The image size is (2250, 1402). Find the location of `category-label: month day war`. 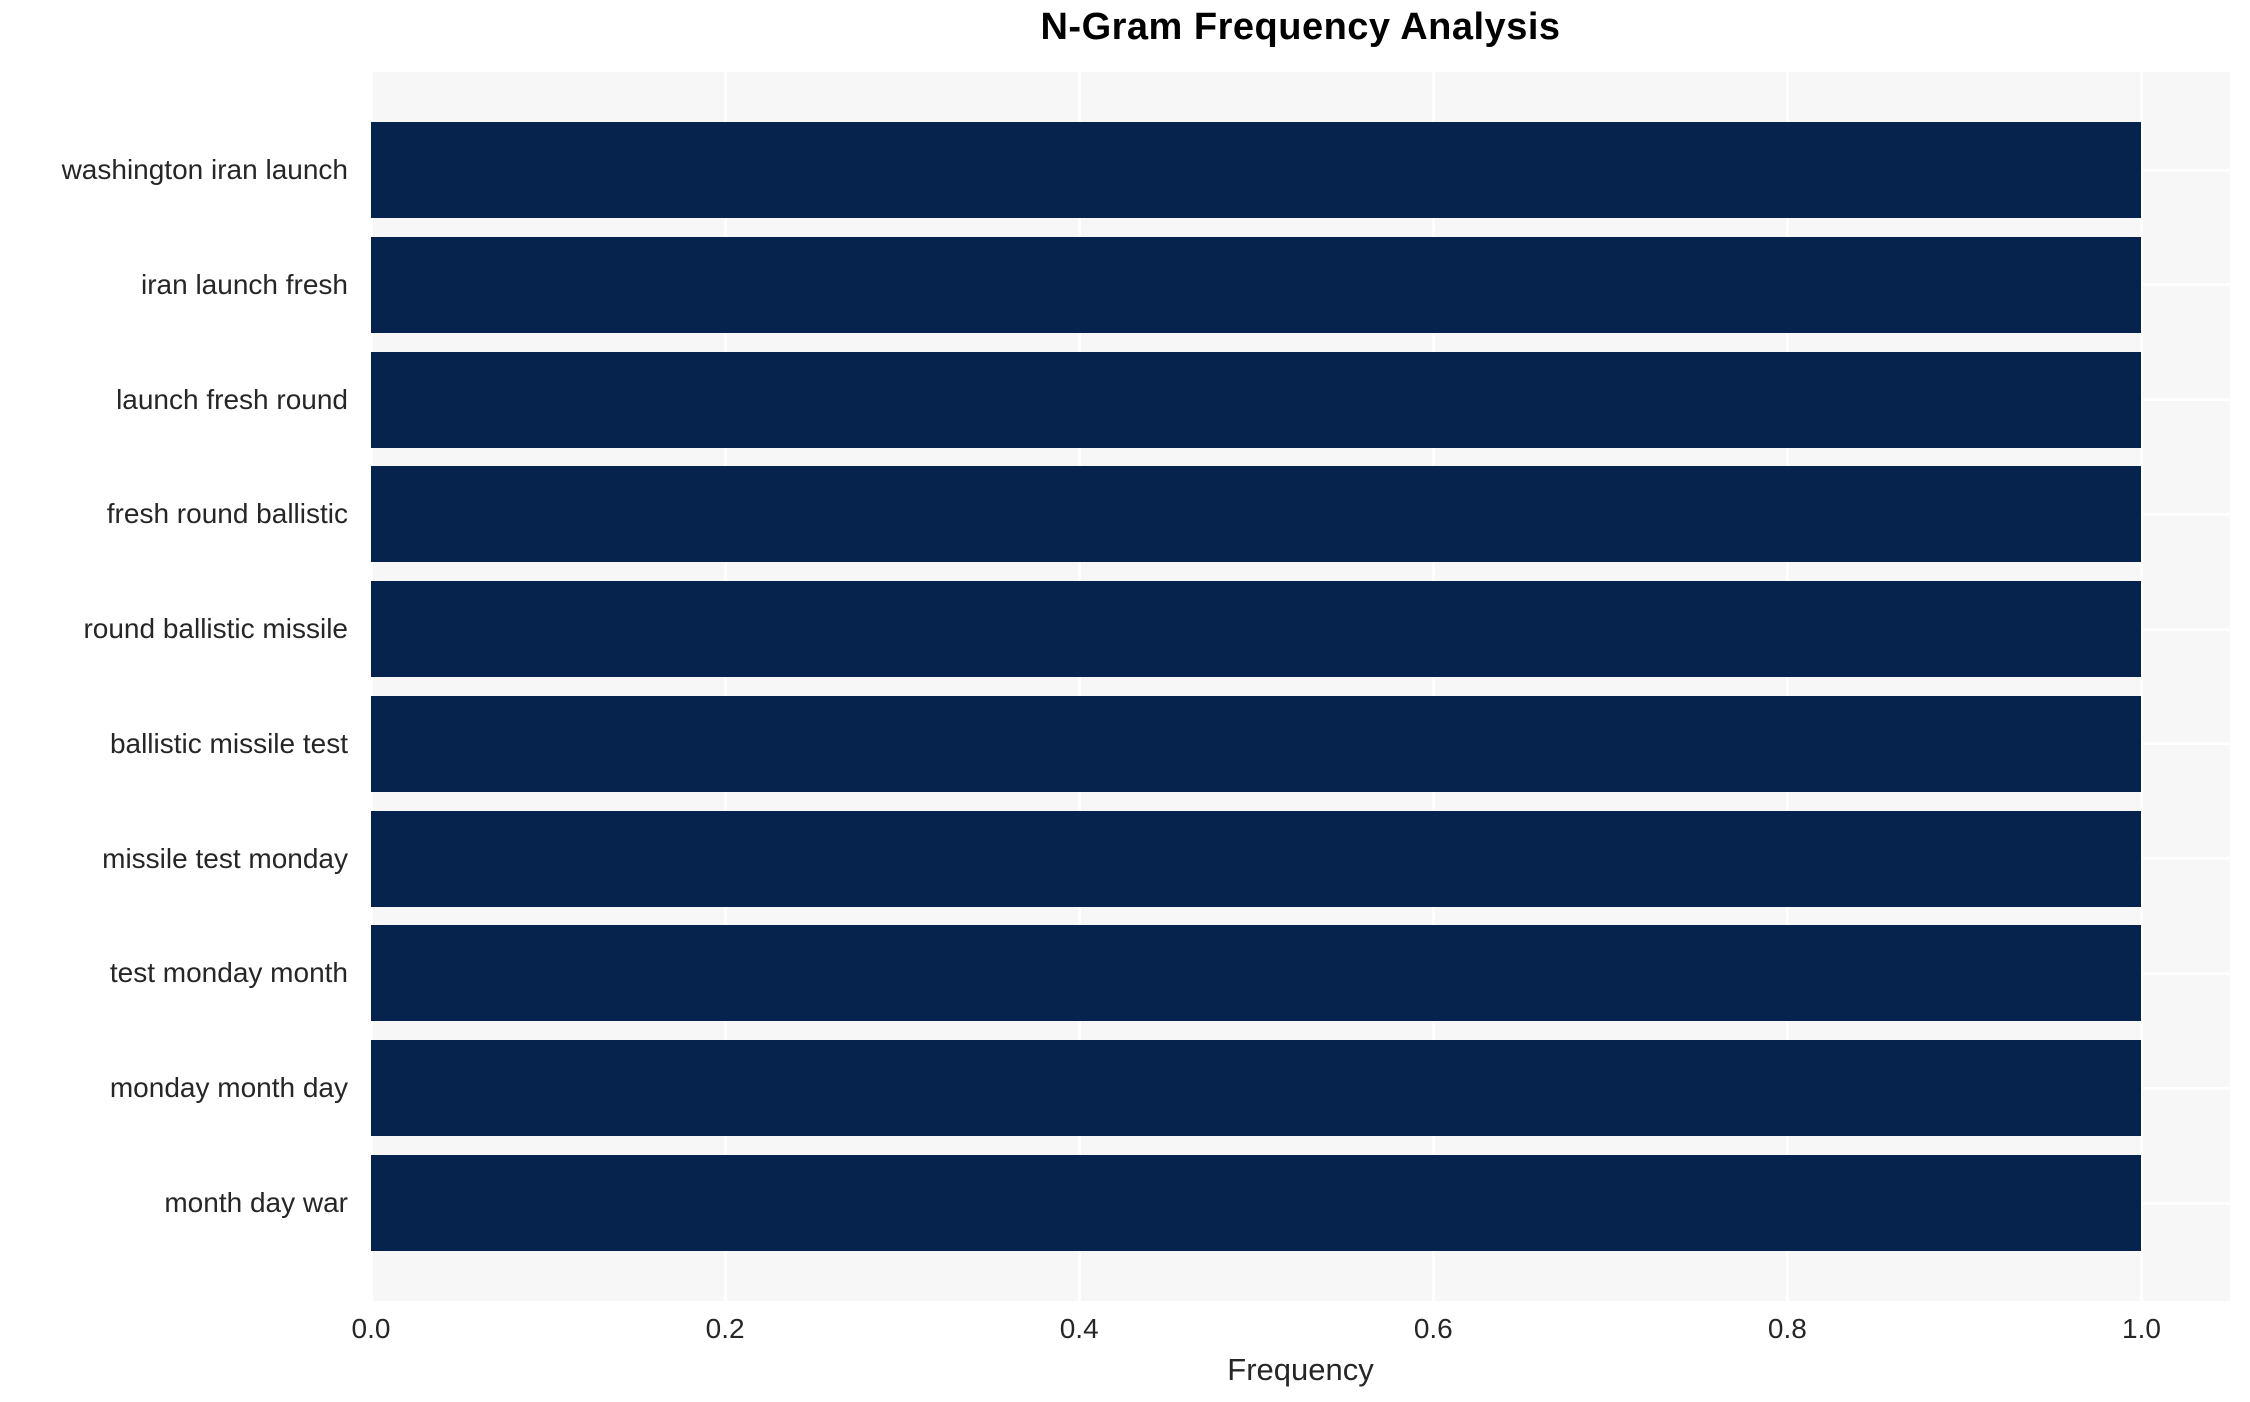

category-label: month day war is located at coordinates (256, 1202).